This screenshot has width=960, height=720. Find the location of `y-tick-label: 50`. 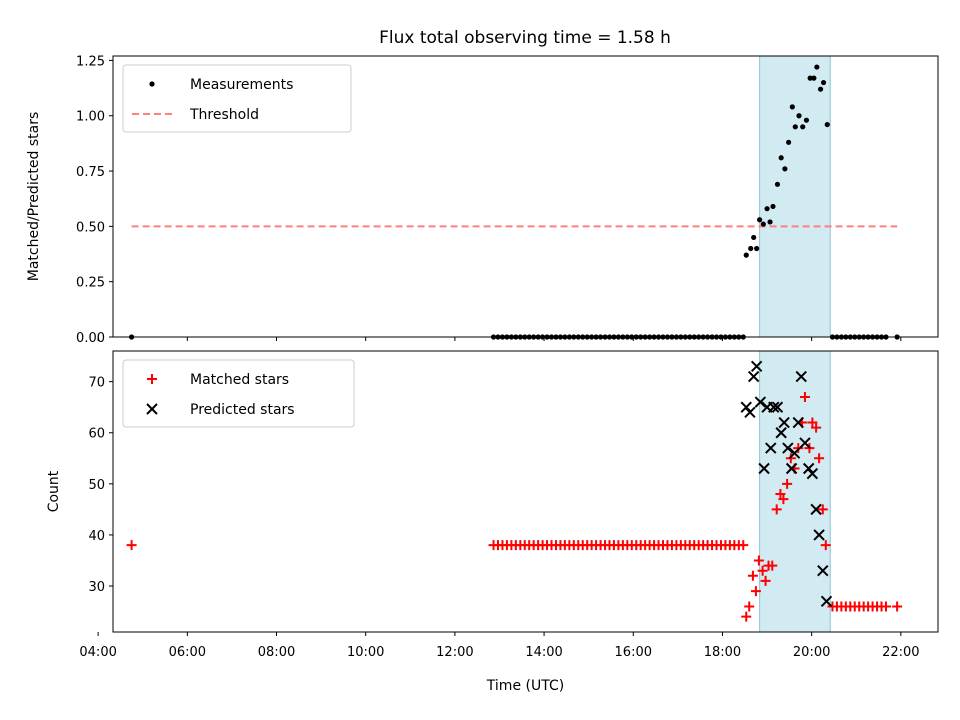

y-tick-label: 50 is located at coordinates (96, 485).